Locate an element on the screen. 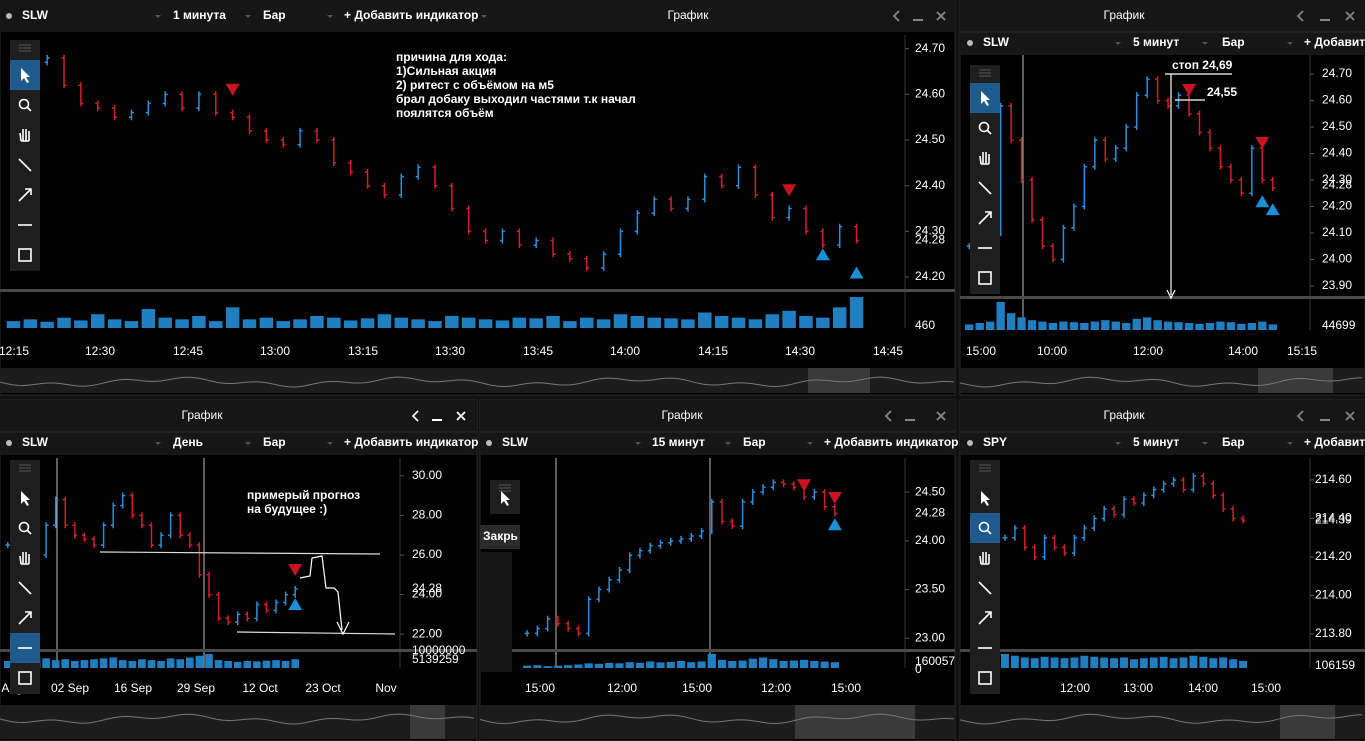  navigator is located at coordinates (238, 722).